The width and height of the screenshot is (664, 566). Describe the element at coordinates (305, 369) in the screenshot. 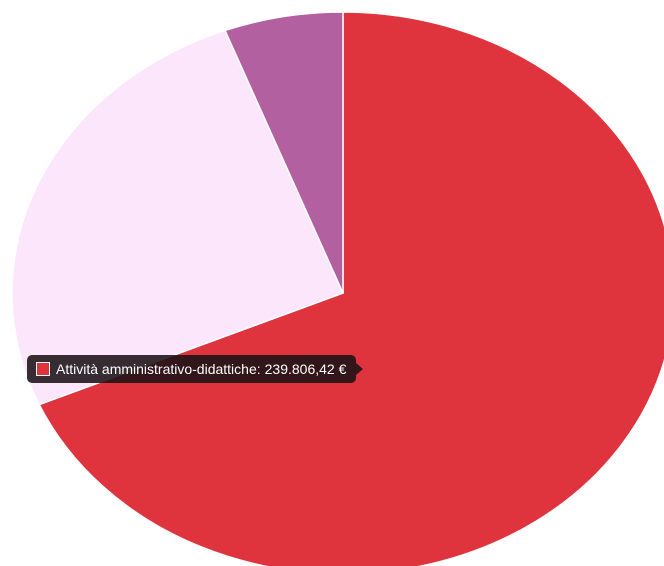

I see `tooltip-value: 239.806,42 €` at that location.